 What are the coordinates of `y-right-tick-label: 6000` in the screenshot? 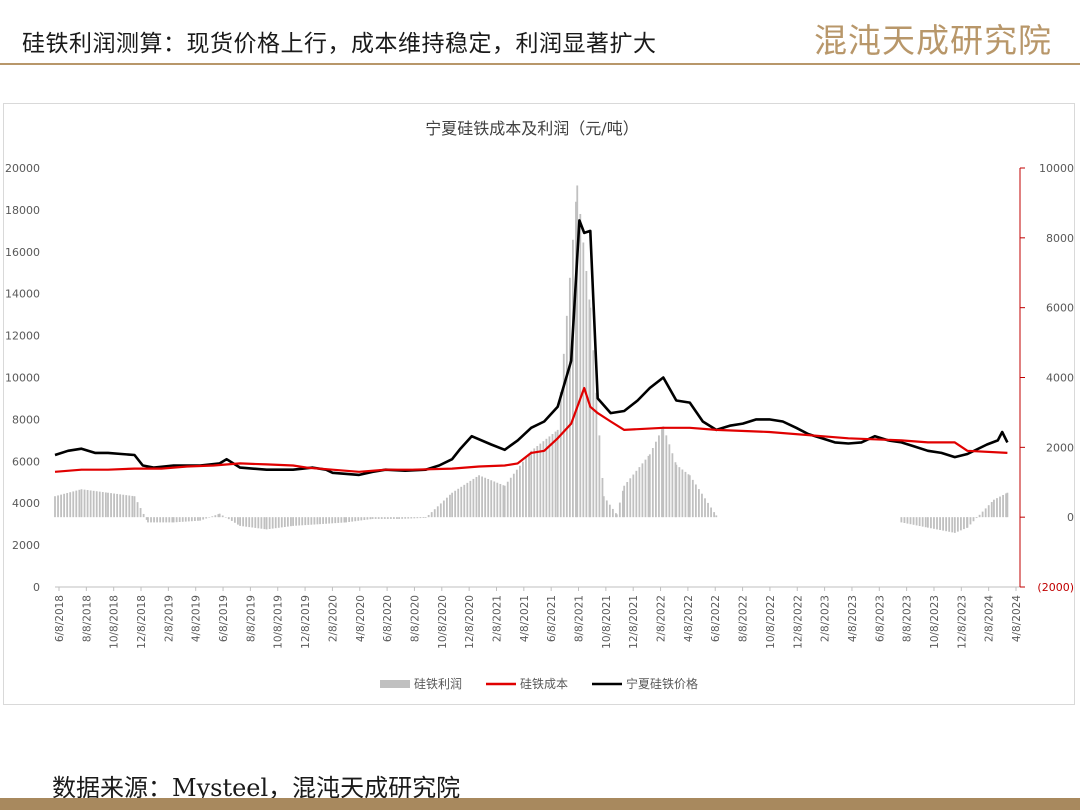 It's located at (1060, 308).